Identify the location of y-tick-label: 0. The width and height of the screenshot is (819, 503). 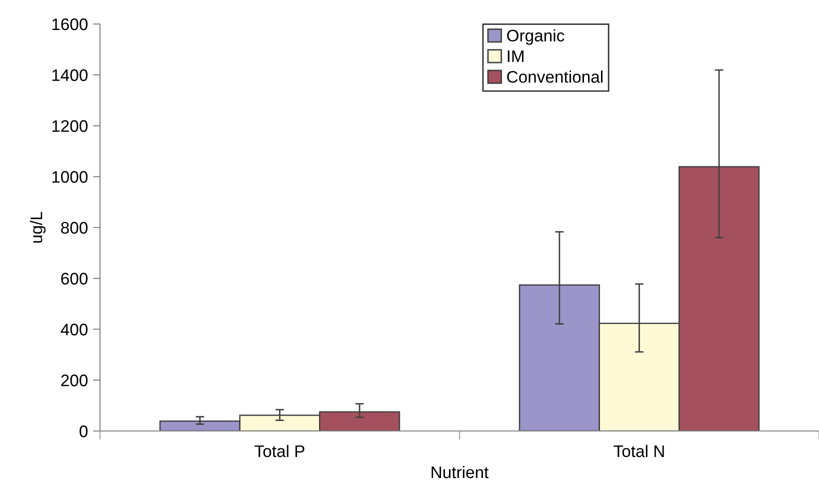
(84, 431).